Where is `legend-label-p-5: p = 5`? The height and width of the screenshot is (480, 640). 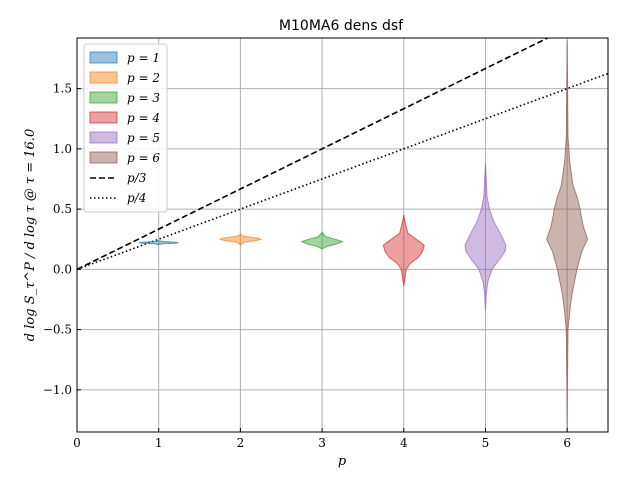
legend-label-p-5: p = 5 is located at coordinates (143, 138).